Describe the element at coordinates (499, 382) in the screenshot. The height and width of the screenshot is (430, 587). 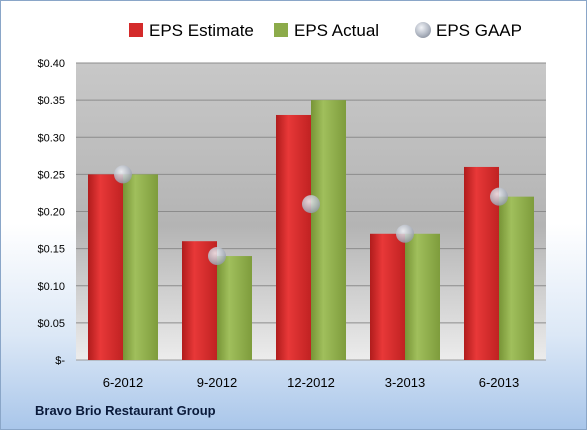
I see `x-tick-label: 6-2013` at that location.